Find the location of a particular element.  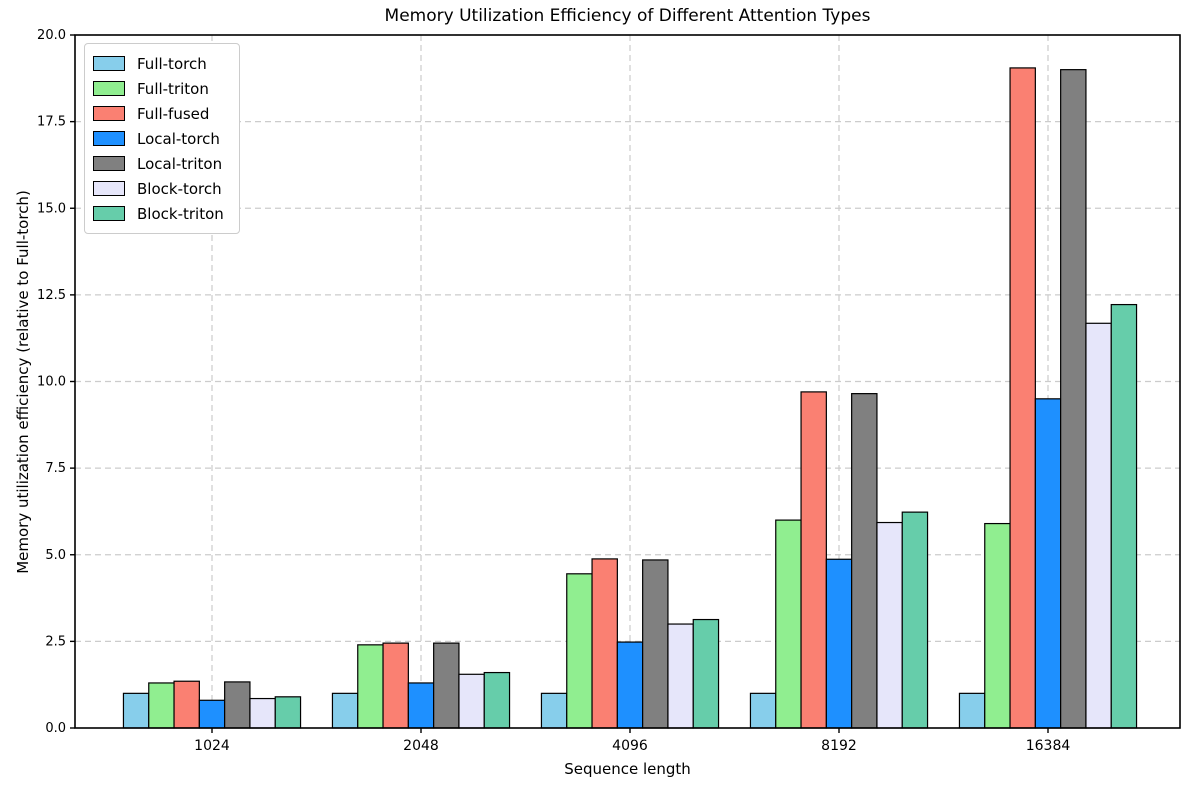

x-tick-label: 16384 is located at coordinates (1048, 746).